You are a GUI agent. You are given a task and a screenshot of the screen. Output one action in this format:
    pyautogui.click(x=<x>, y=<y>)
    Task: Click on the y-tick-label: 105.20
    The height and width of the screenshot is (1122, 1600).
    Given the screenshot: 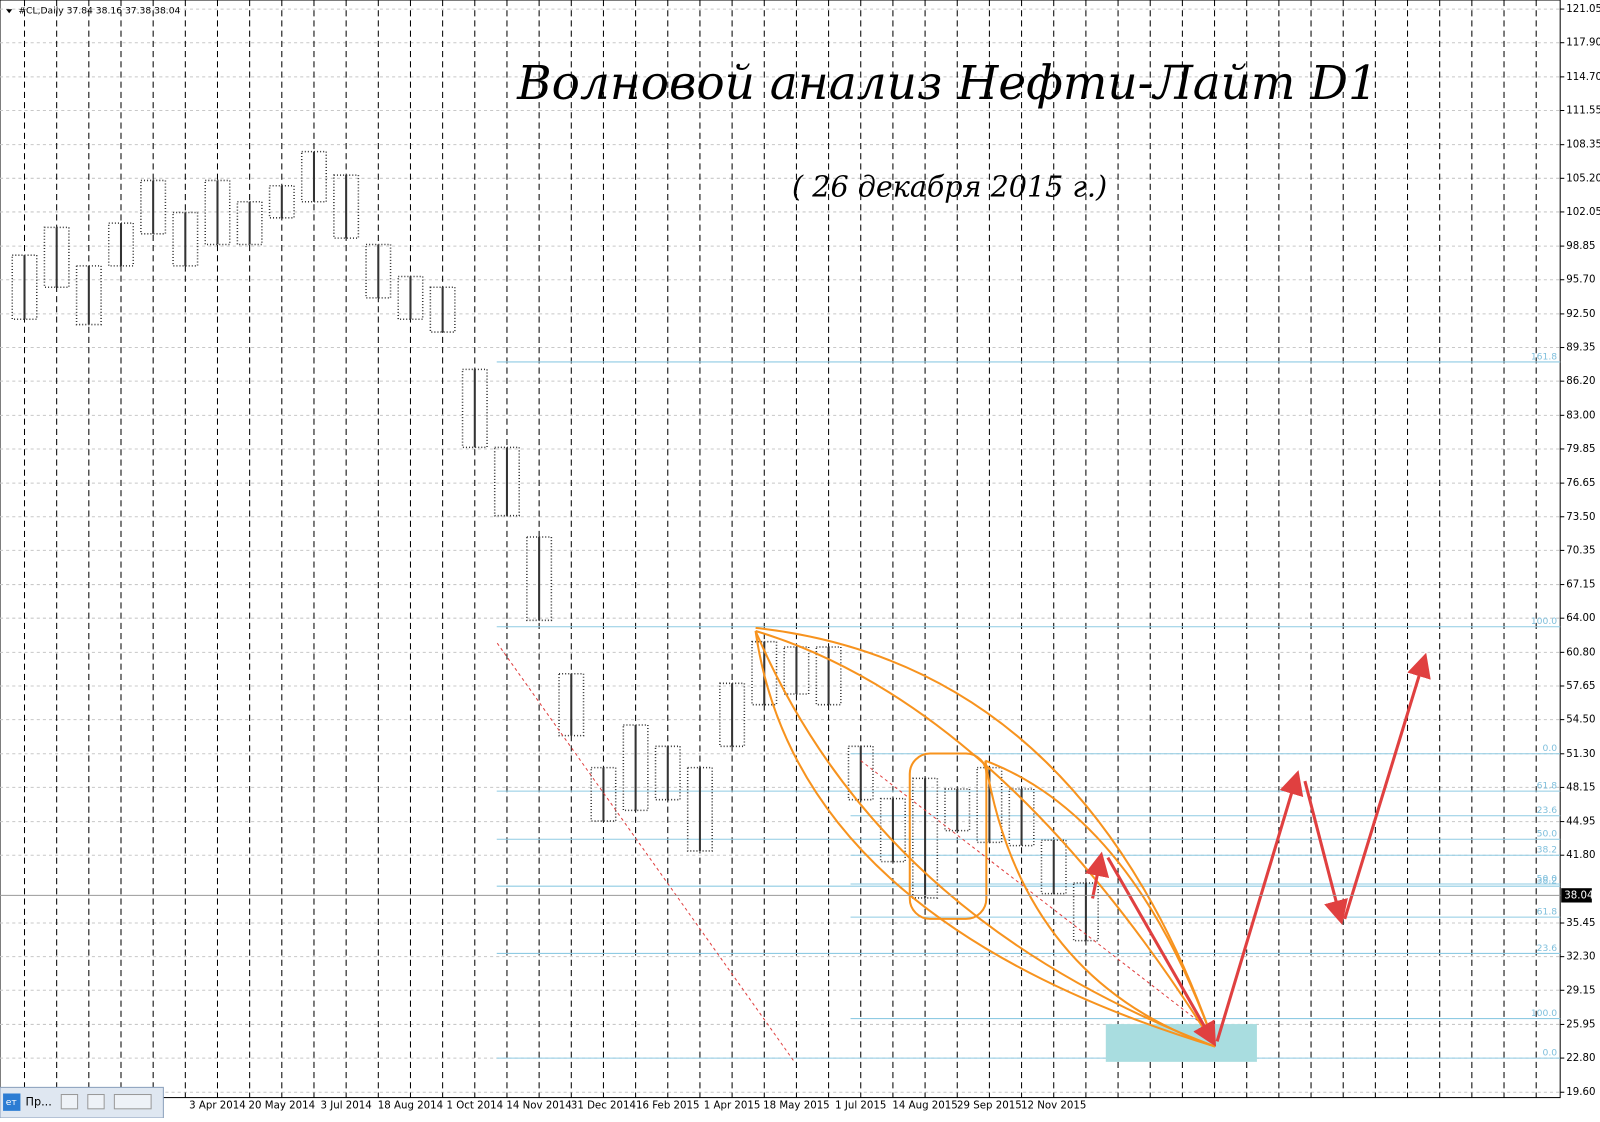 What is the action you would take?
    pyautogui.click(x=1583, y=178)
    